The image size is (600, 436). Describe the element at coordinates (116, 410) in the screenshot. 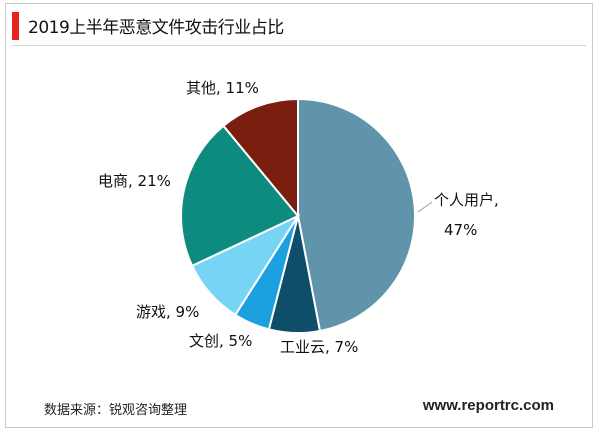

I see `data-source-note: 数据来源：锐观咨询整理` at that location.